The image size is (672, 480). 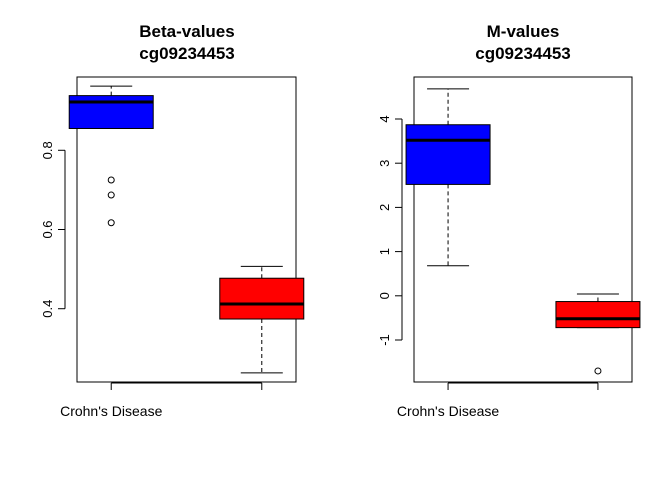 I want to click on chart-title-line-1: Beta-values, so click(x=186, y=31).